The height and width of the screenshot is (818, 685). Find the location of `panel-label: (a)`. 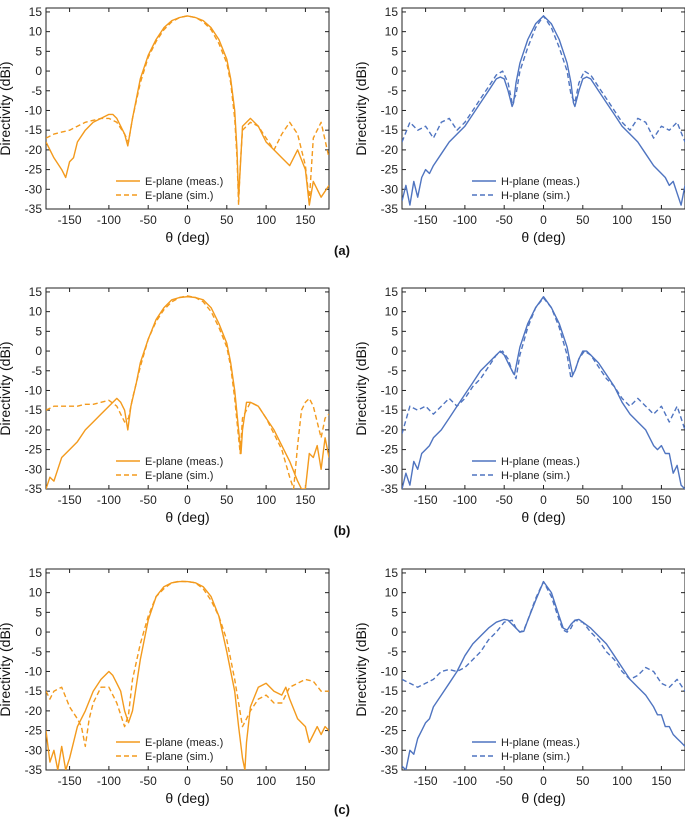

panel-label: (a) is located at coordinates (342, 250).